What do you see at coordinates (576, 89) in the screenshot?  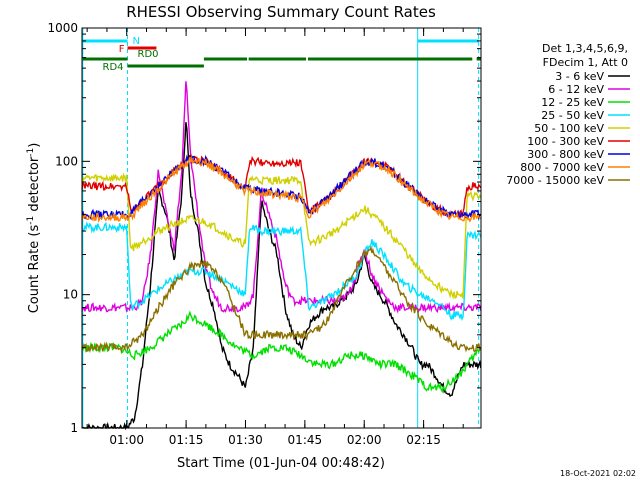 I see `legend-label-1: 6 - 12 keV` at bounding box center [576, 89].